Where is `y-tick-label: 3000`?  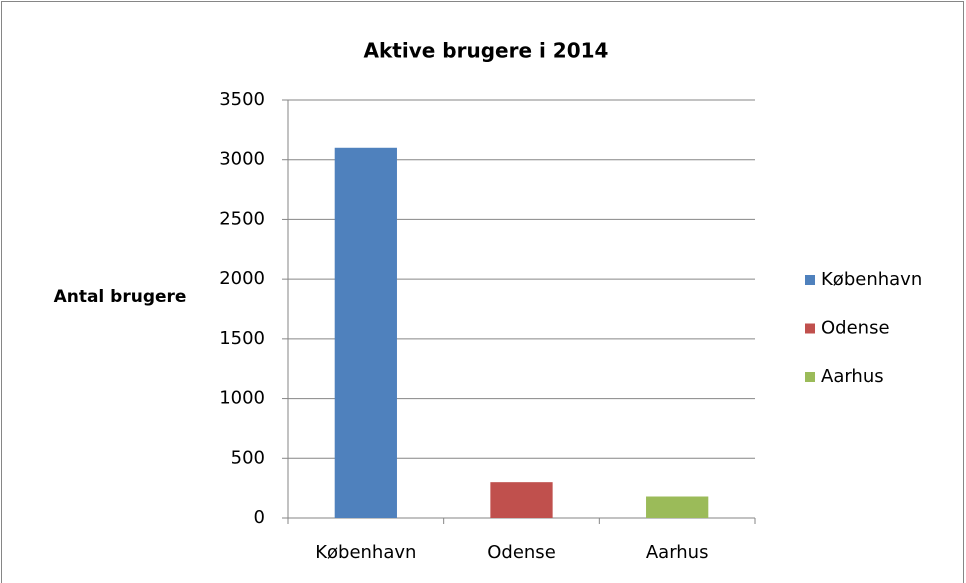
y-tick-label: 3000 is located at coordinates (242, 159).